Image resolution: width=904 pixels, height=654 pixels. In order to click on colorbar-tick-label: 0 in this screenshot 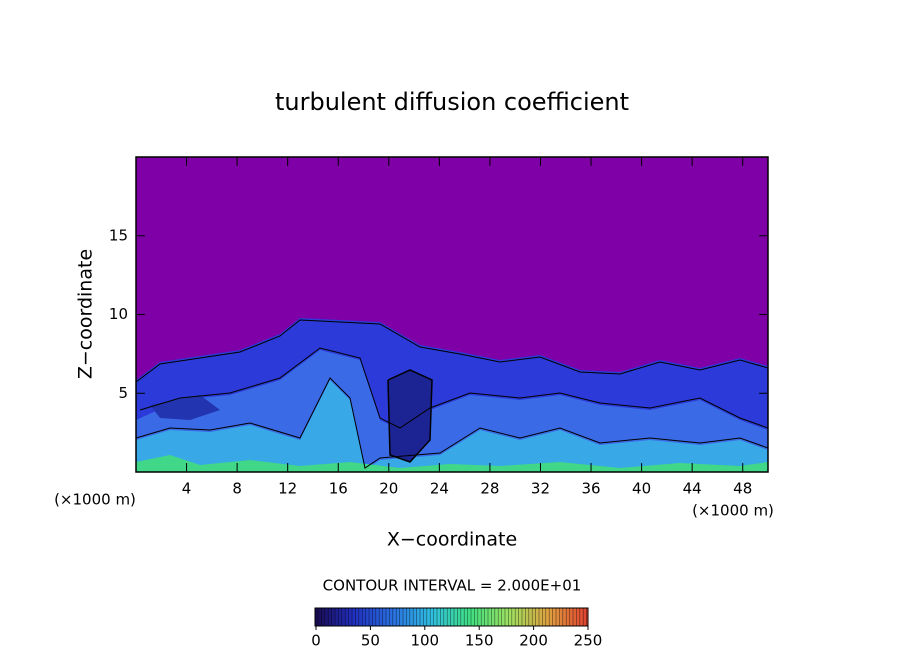, I will do `click(316, 641)`.